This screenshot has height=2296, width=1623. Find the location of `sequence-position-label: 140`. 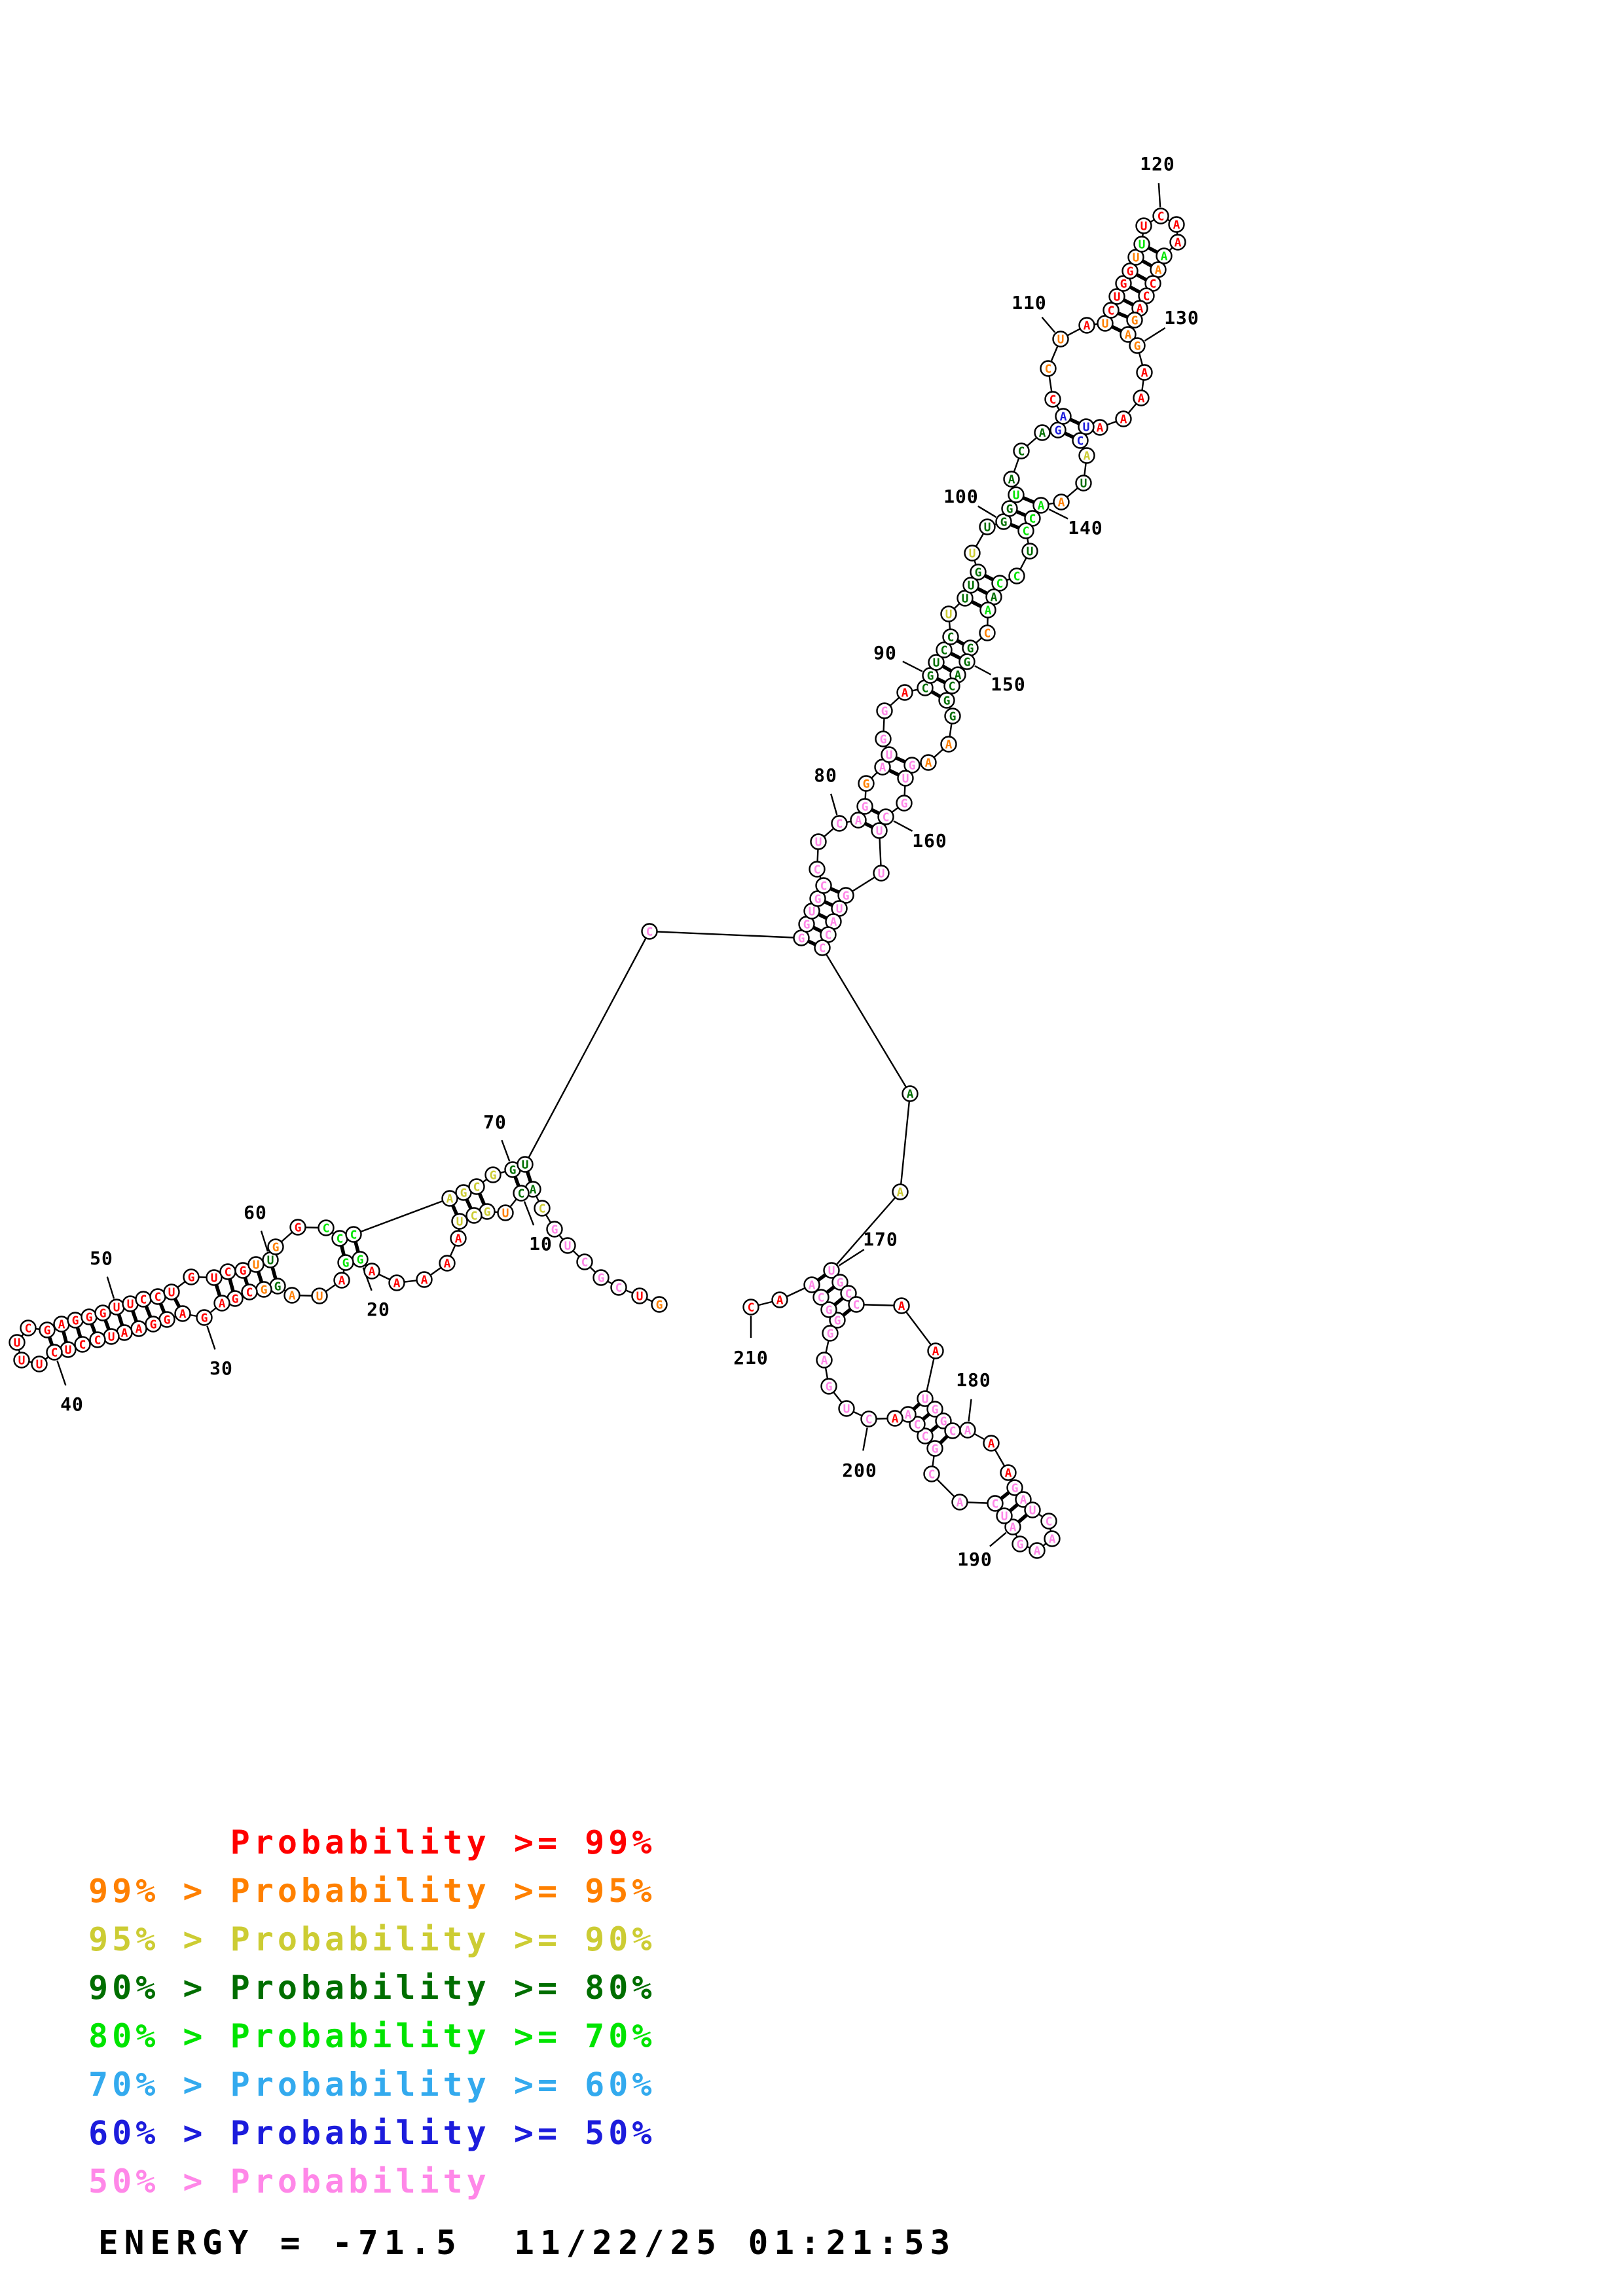

sequence-position-label: 140 is located at coordinates (1085, 528).